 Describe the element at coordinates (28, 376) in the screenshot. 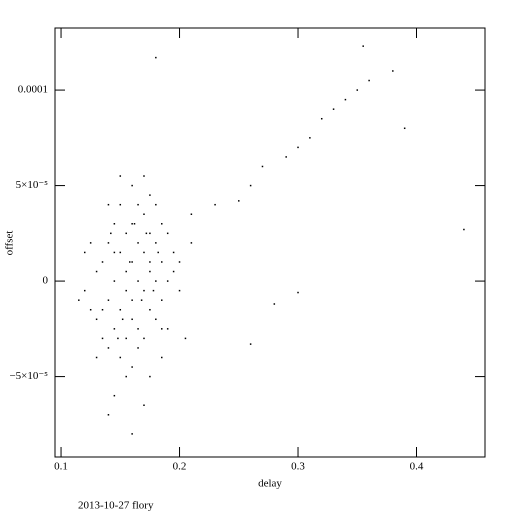

I see `y-tick-label: −5×10⁻⁵` at that location.